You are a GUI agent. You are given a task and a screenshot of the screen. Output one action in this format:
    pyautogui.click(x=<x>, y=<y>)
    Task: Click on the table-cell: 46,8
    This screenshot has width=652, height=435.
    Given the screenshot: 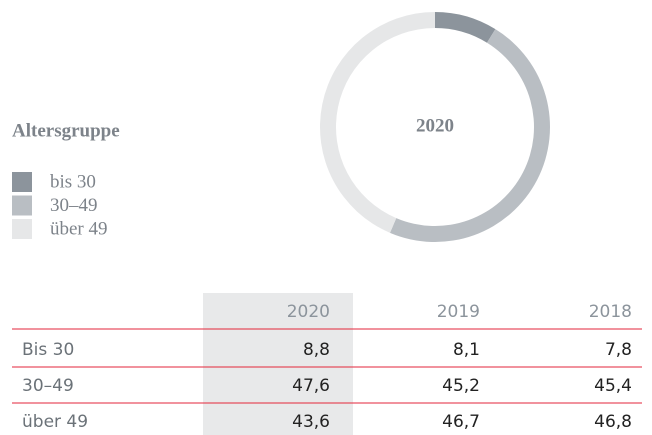 What is the action you would take?
    pyautogui.click(x=613, y=422)
    